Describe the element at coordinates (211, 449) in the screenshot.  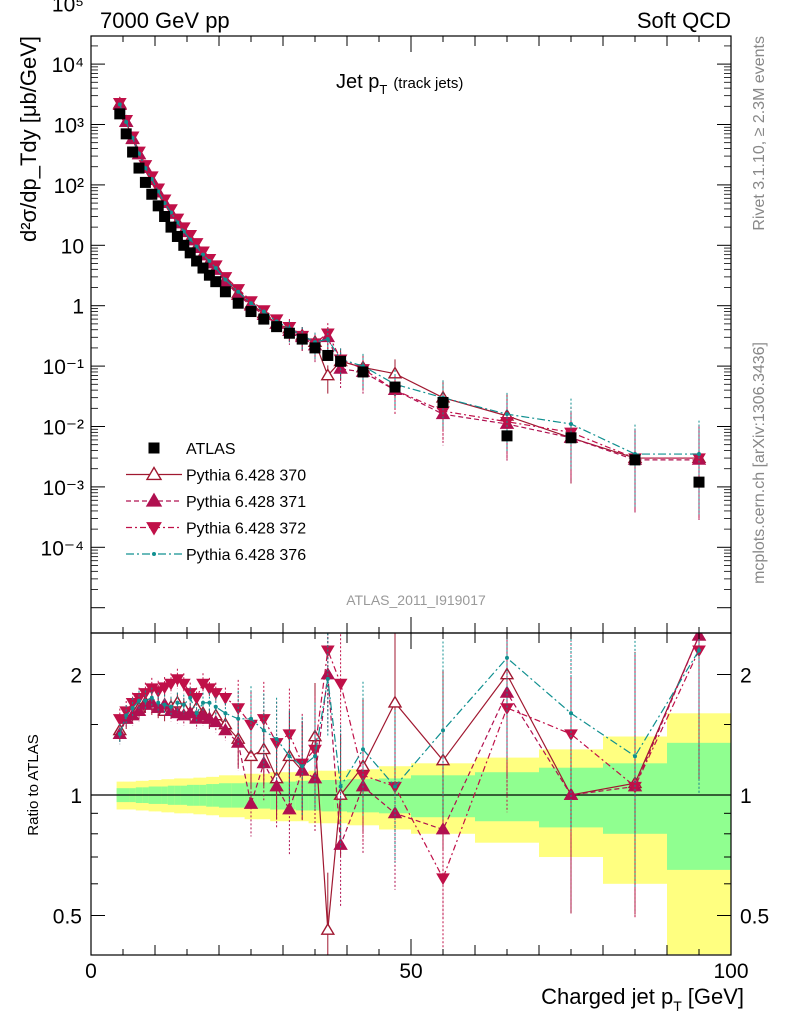
I see `legend-label: ATLAS` at that location.